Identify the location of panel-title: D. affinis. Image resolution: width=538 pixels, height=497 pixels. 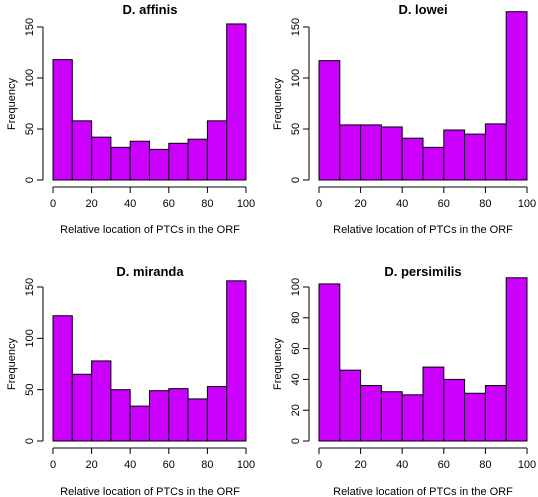
(150, 9).